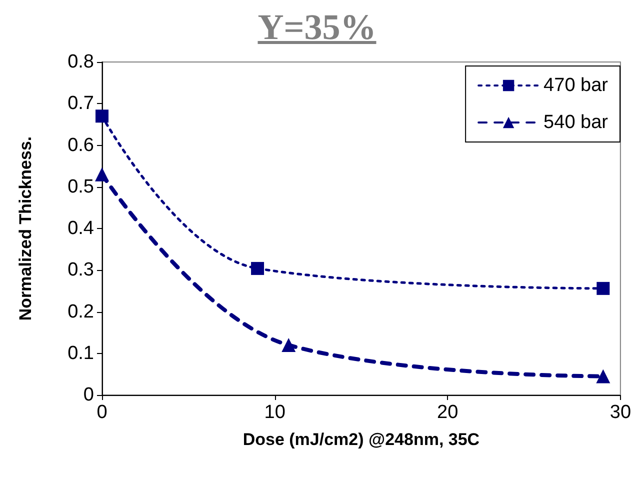 The width and height of the screenshot is (634, 478). What do you see at coordinates (81, 311) in the screenshot?
I see `y-tick-label: 0.2` at bounding box center [81, 311].